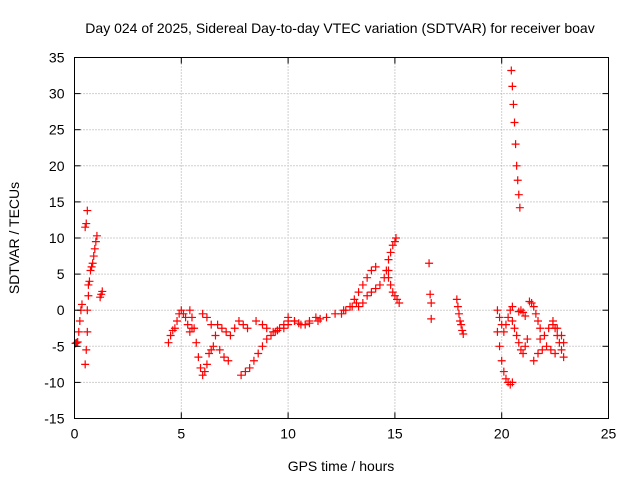 The image size is (640, 480). Describe the element at coordinates (288, 434) in the screenshot. I see `x-tick-label: 10` at that location.